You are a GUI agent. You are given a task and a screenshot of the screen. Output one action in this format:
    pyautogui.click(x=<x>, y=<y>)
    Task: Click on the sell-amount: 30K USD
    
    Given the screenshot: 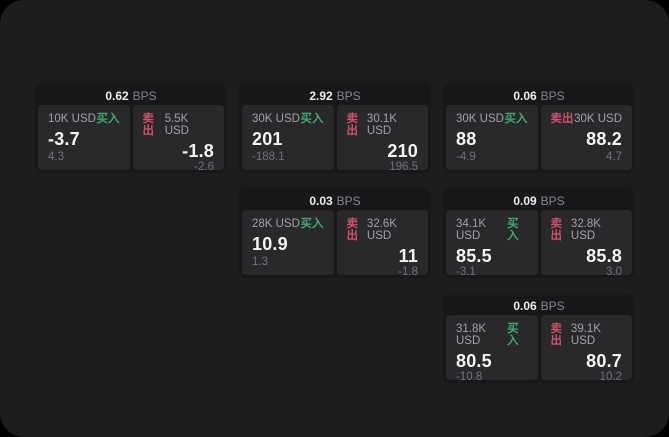 What is the action you would take?
    pyautogui.click(x=598, y=119)
    